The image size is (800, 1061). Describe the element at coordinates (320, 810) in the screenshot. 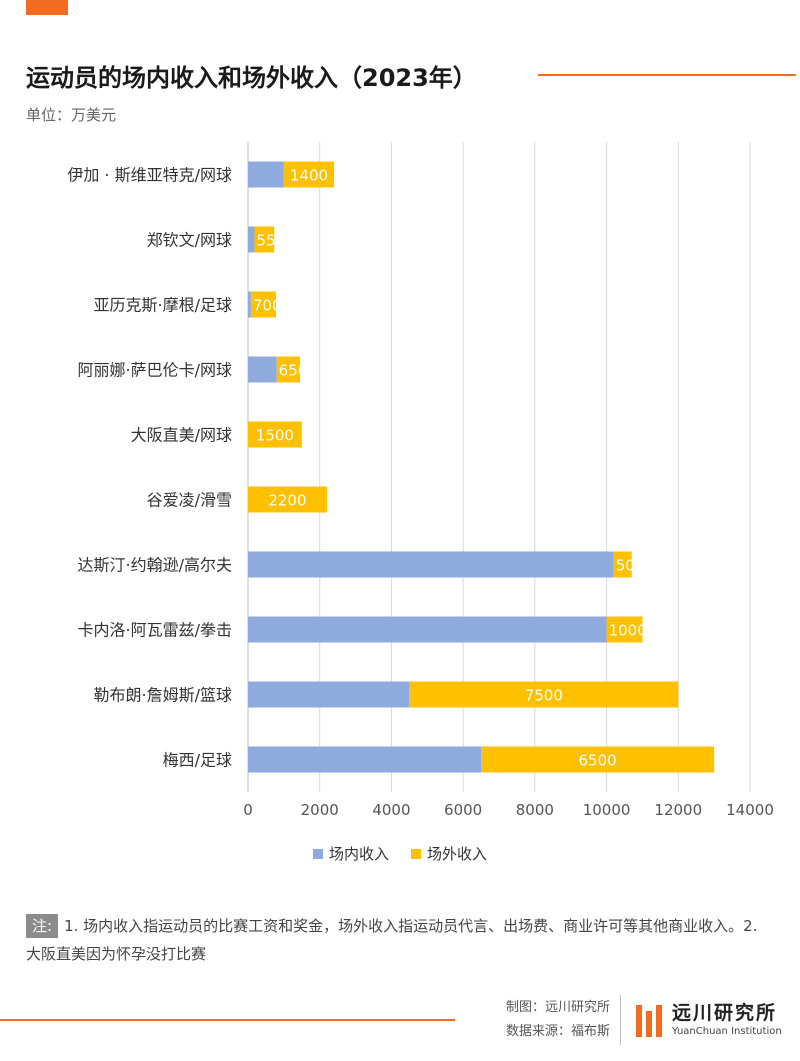

I see `x-tick-label: 2000` at that location.